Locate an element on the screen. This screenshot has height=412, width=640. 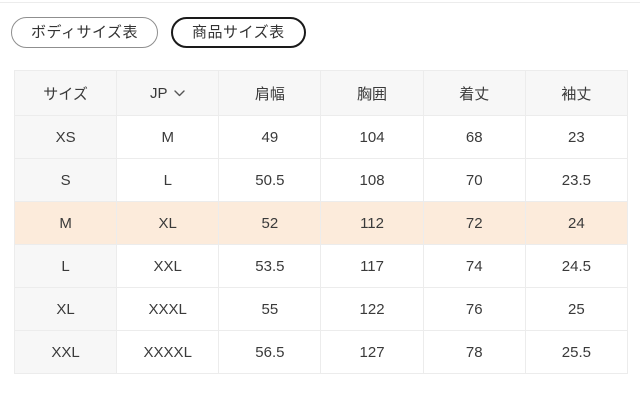
table-cell: 104 is located at coordinates (372, 137).